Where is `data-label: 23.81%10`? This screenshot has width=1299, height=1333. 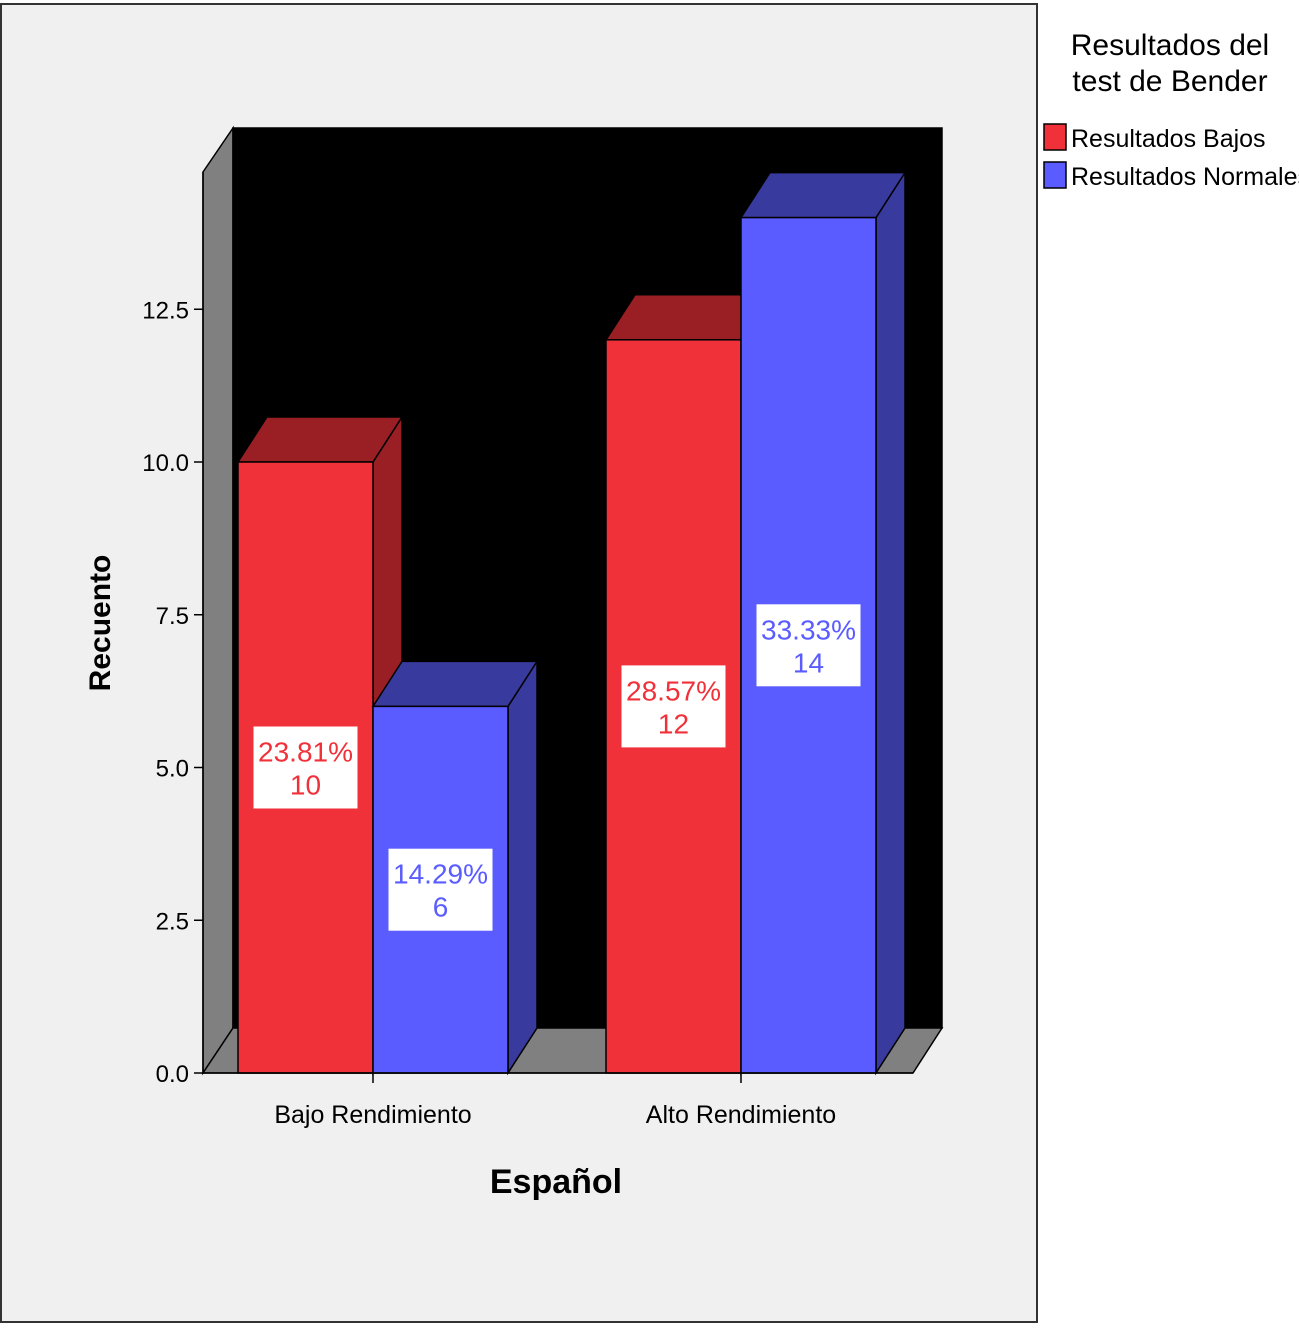 data-label: 23.81%10 is located at coordinates (305, 767).